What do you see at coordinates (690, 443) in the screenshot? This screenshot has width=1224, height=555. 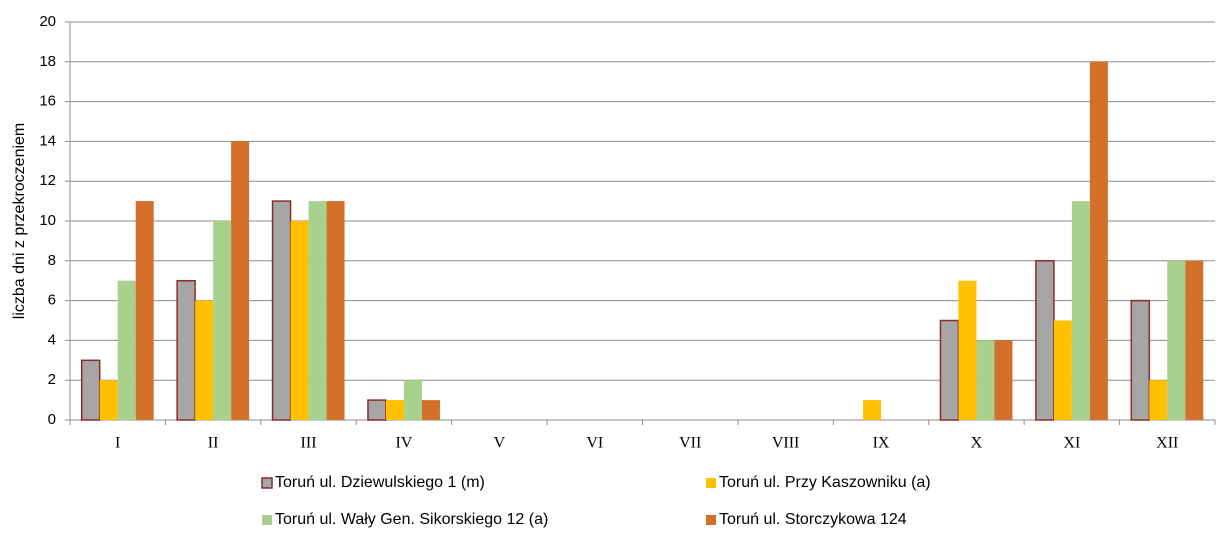 I see `x-tick-label: VII` at bounding box center [690, 443].